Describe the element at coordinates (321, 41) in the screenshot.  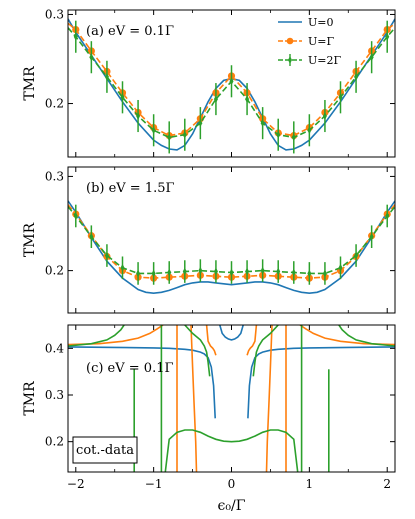
I see `legend-label: U=Γ` at that location.